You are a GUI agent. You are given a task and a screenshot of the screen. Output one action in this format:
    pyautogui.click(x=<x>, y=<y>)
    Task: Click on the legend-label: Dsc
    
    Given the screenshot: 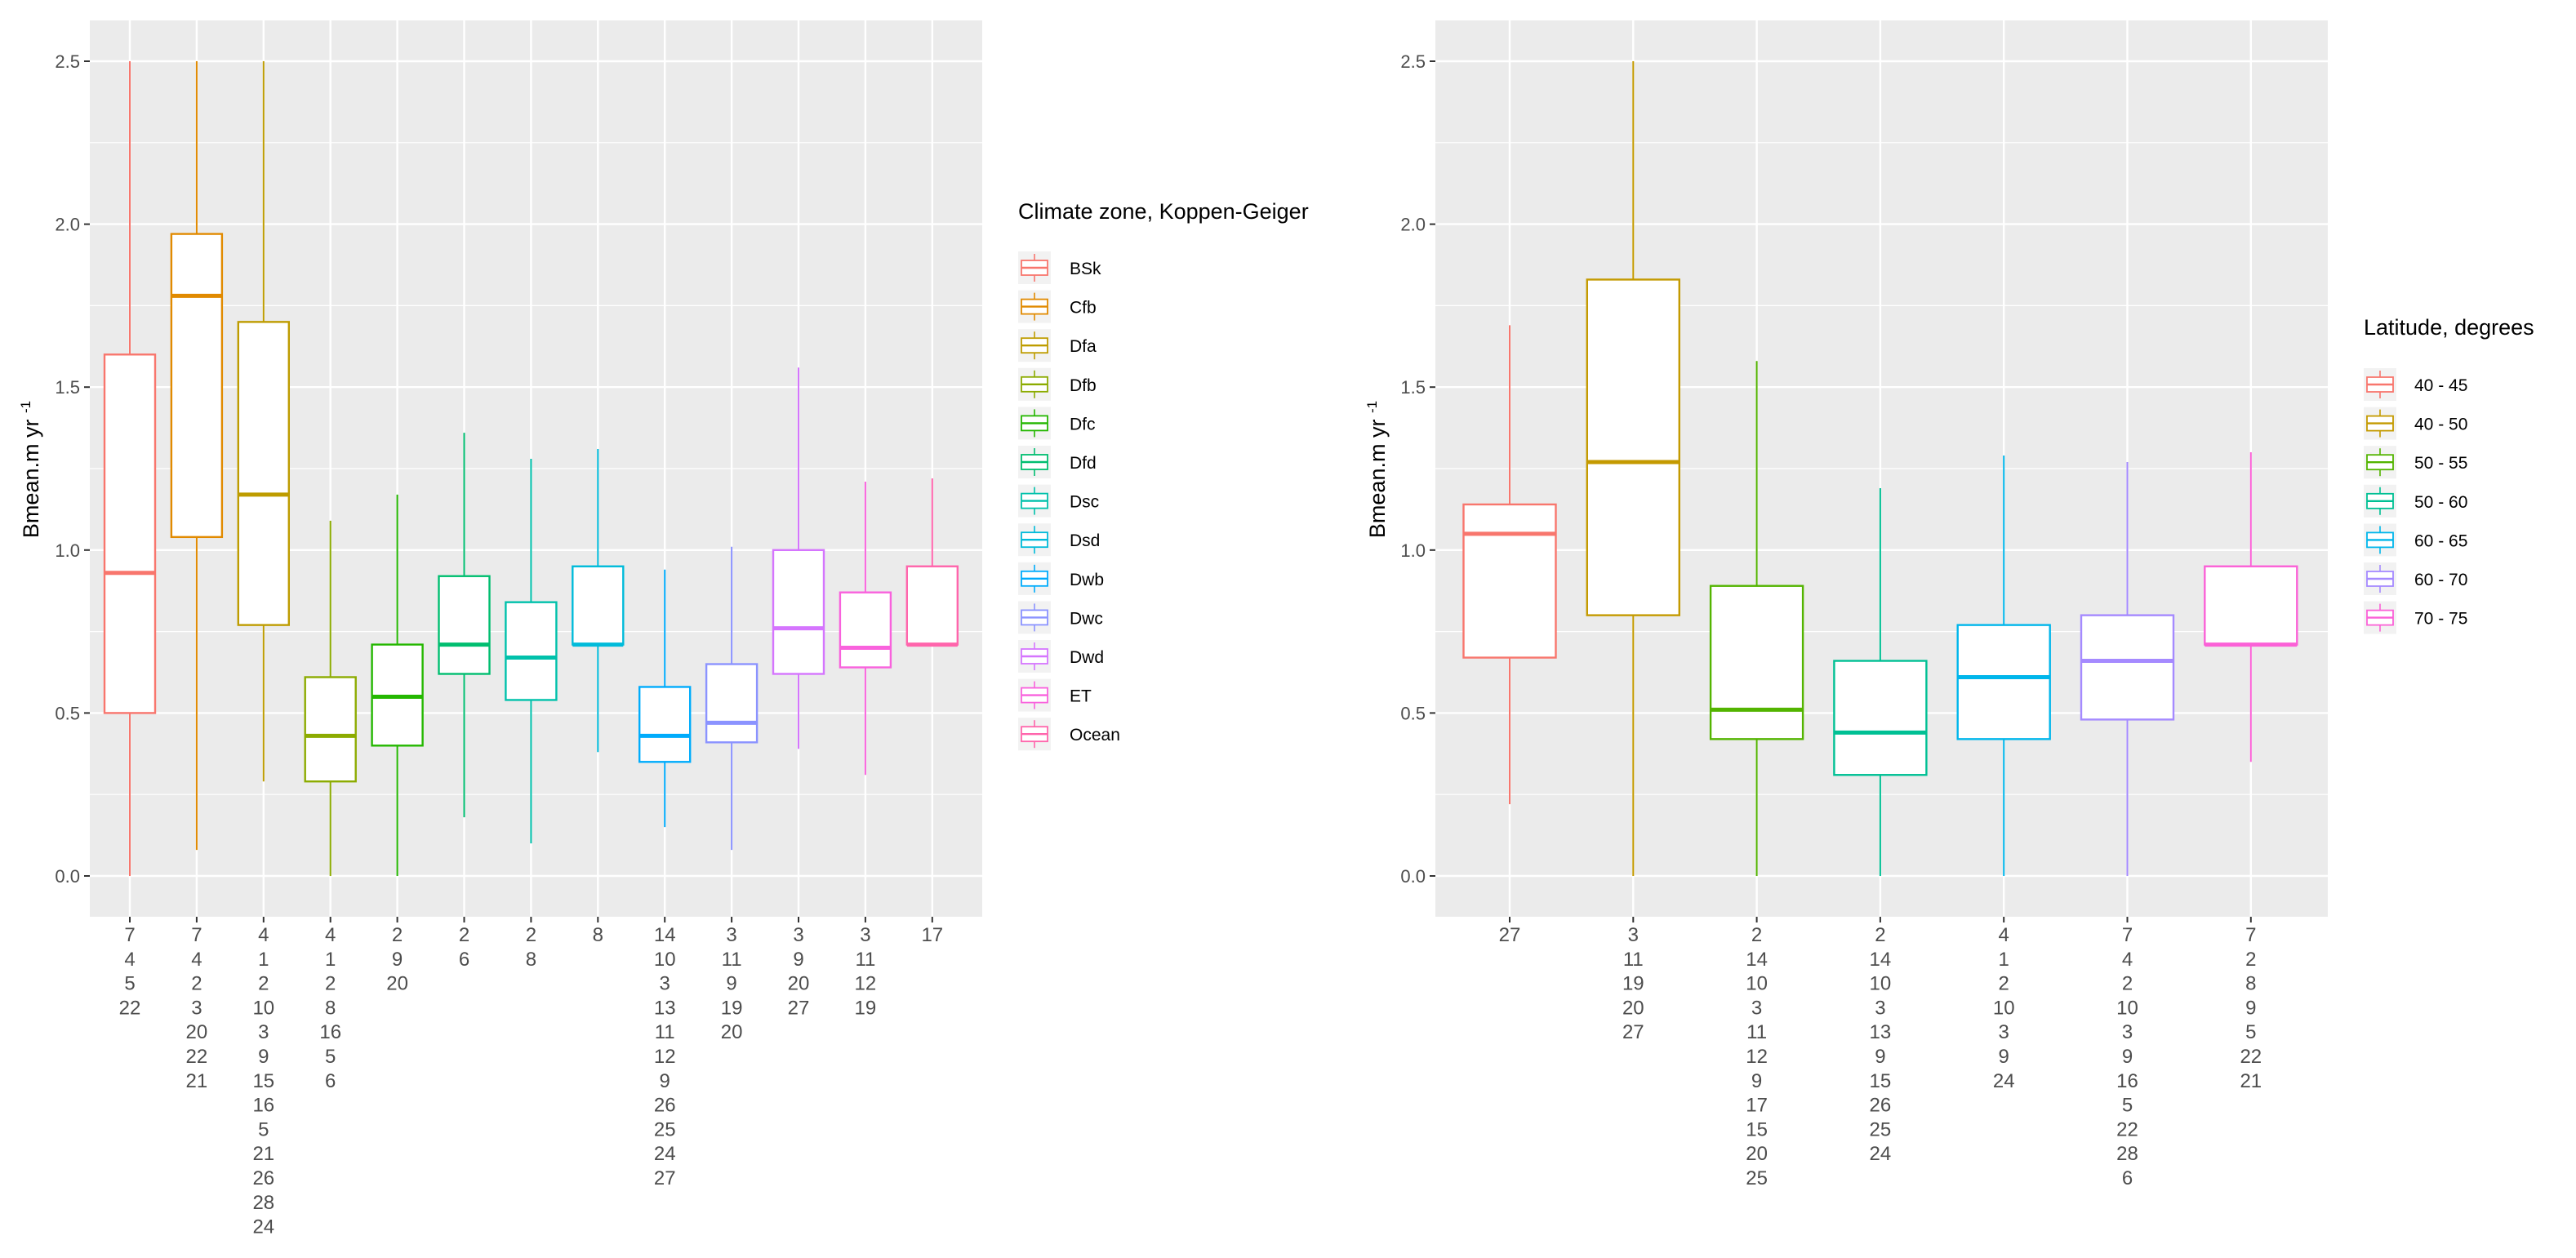 What is the action you would take?
    pyautogui.click(x=1084, y=502)
    